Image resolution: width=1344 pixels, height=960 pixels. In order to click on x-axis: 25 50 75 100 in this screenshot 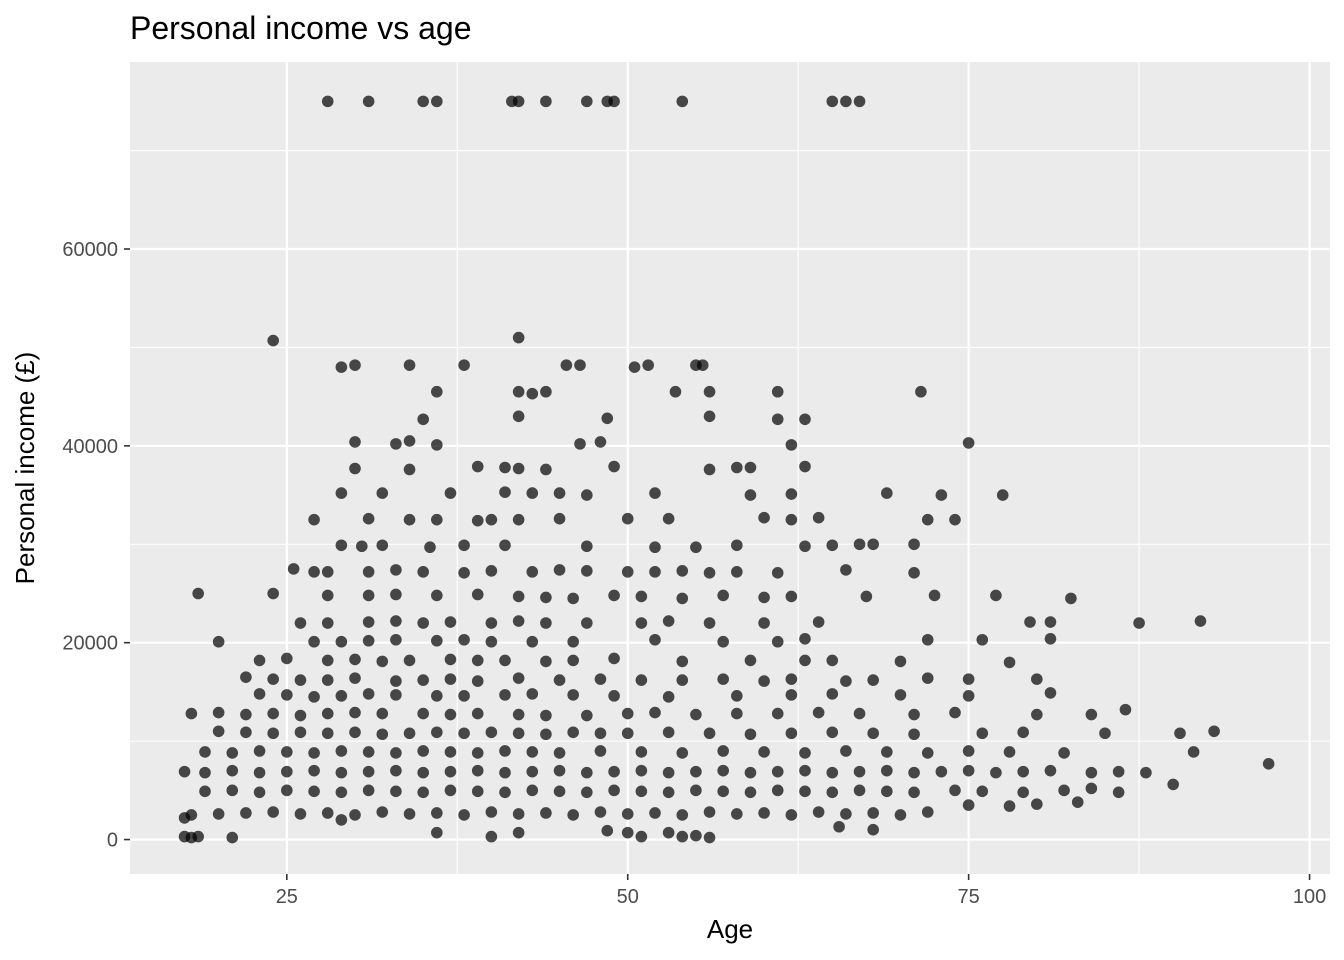, I will do `click(801, 891)`.